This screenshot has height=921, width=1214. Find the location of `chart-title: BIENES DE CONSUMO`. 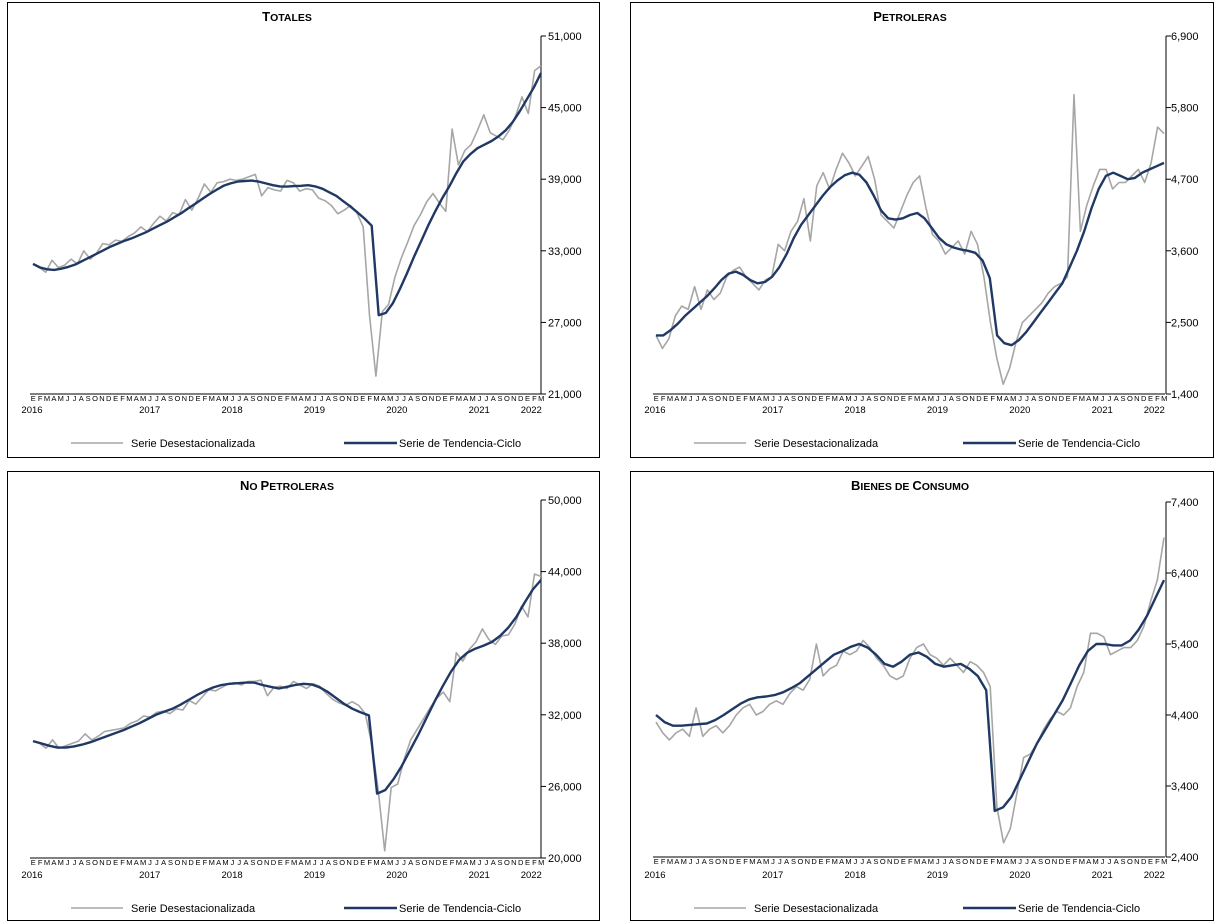

chart-title: BIENES DE CONSUMO is located at coordinates (910, 485).